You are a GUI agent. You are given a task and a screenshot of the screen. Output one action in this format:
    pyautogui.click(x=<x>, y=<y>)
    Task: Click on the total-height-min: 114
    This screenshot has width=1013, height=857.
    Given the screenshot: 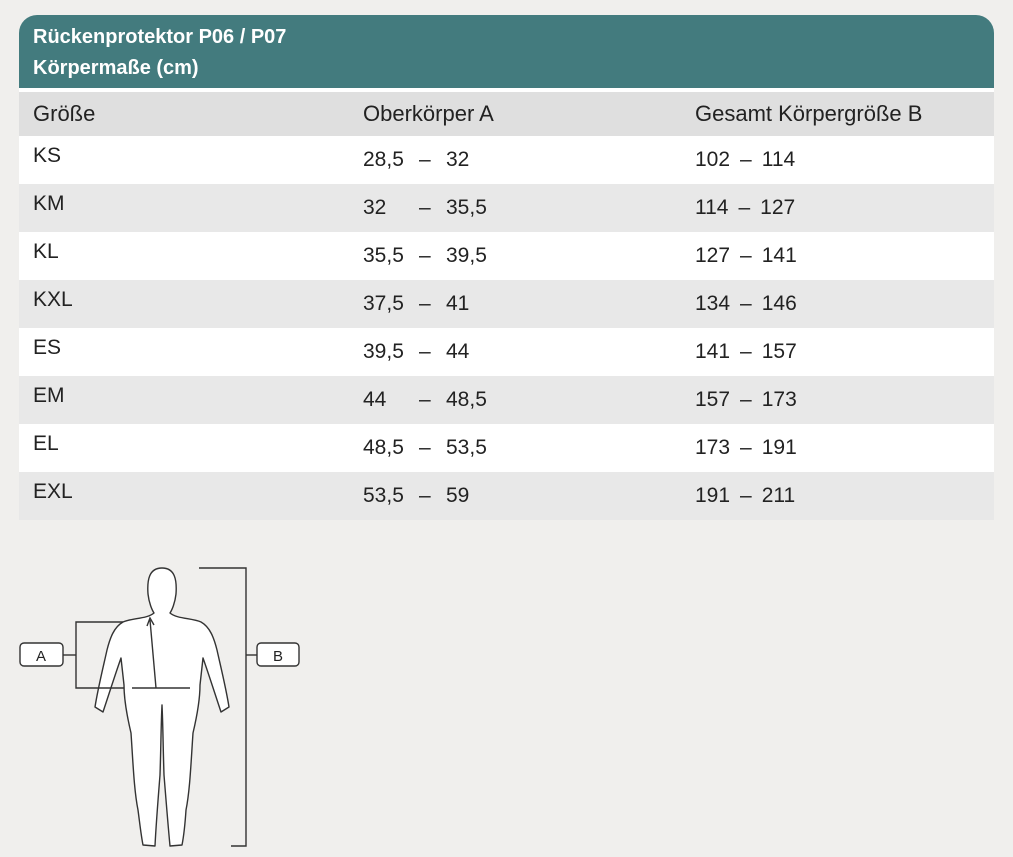 What is the action you would take?
    pyautogui.click(x=712, y=207)
    